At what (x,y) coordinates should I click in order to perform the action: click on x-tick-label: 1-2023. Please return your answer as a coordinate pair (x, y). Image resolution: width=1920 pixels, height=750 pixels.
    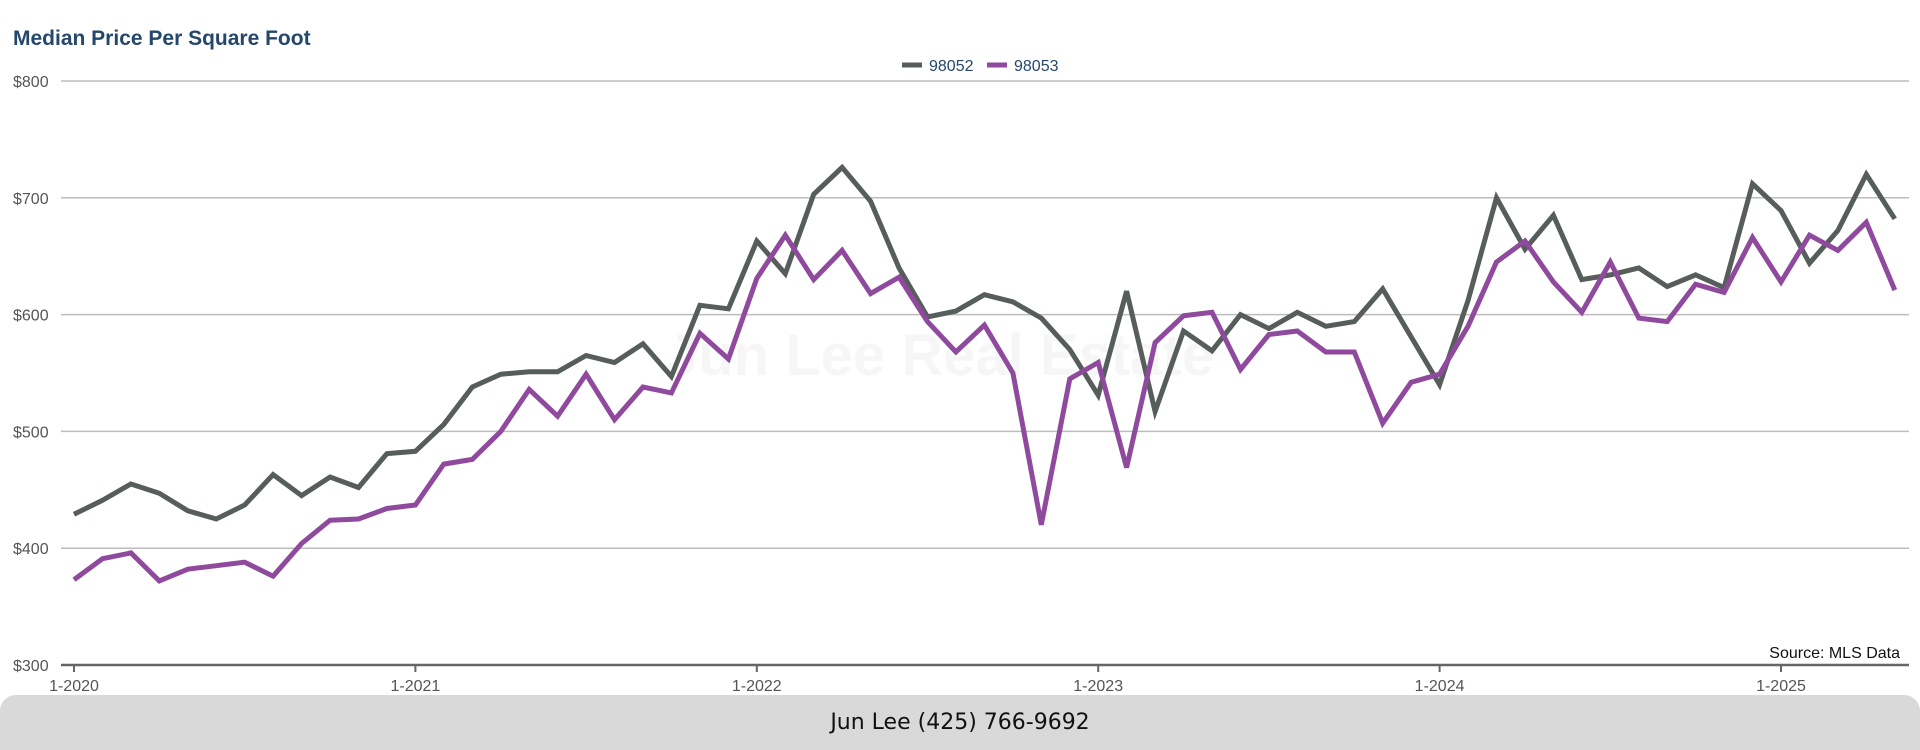
    Looking at the image, I should click on (1098, 686).